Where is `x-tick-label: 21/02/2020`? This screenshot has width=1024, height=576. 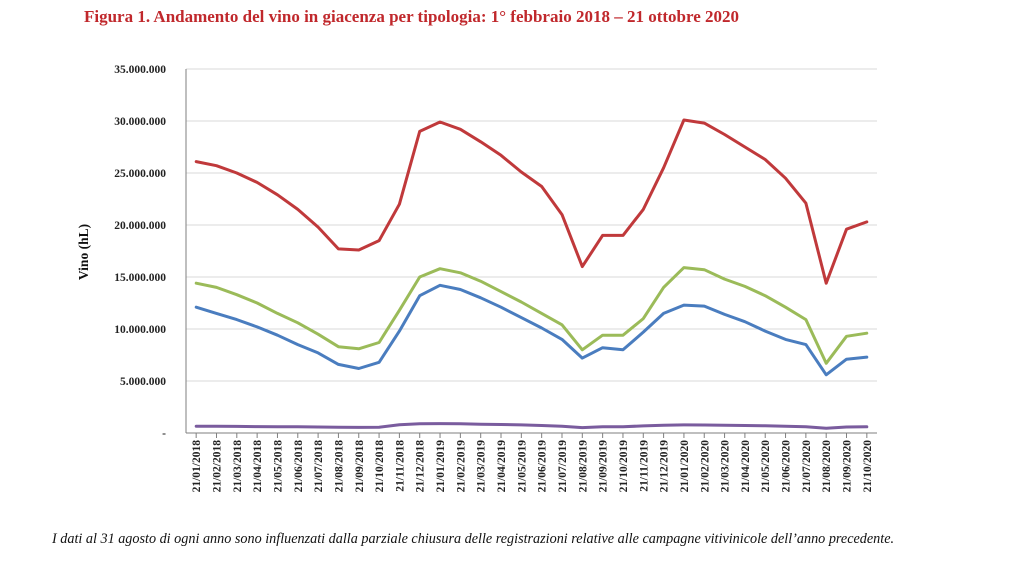
x-tick-label: 21/02/2020 is located at coordinates (705, 466).